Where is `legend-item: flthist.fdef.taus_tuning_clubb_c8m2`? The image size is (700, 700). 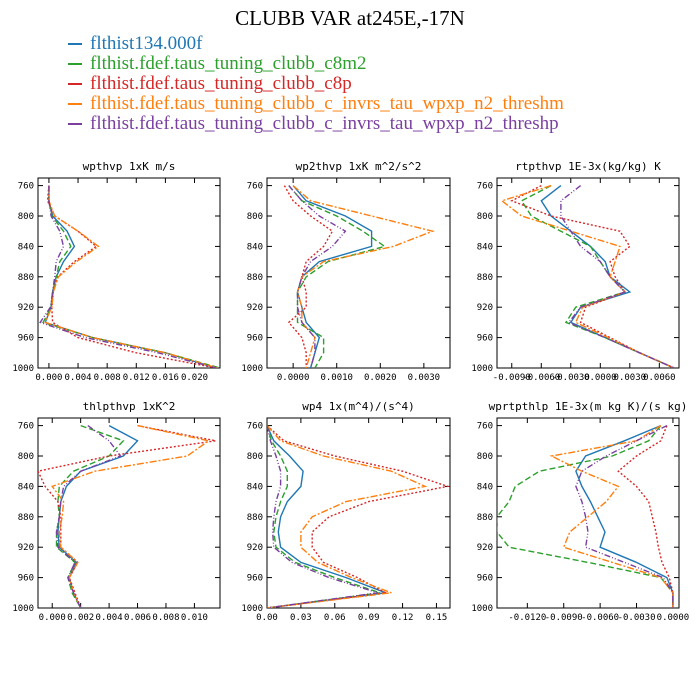
legend-item: flthist.fdef.taus_tuning_clubb_c8m2 is located at coordinates (316, 63).